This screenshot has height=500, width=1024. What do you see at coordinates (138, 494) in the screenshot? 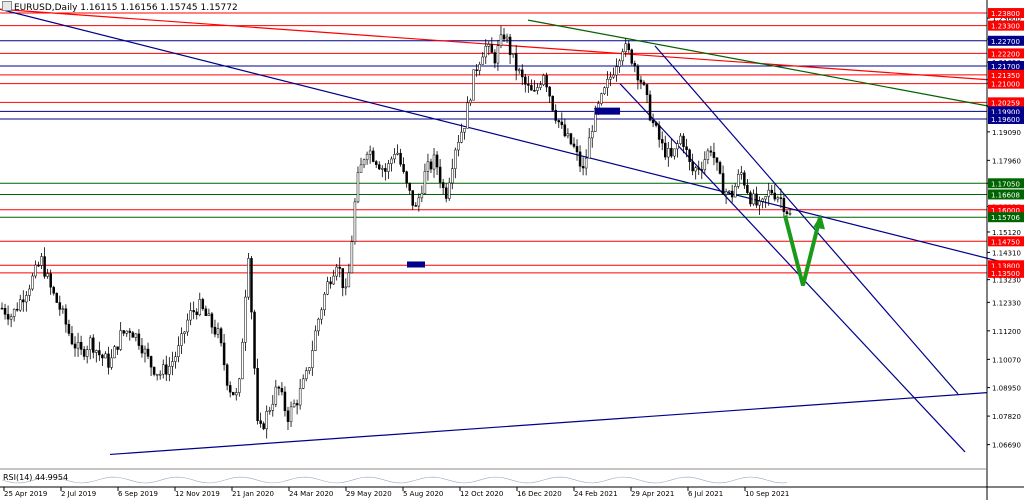
I see `time-tick-label: 6 Sep 2019` at bounding box center [138, 494].